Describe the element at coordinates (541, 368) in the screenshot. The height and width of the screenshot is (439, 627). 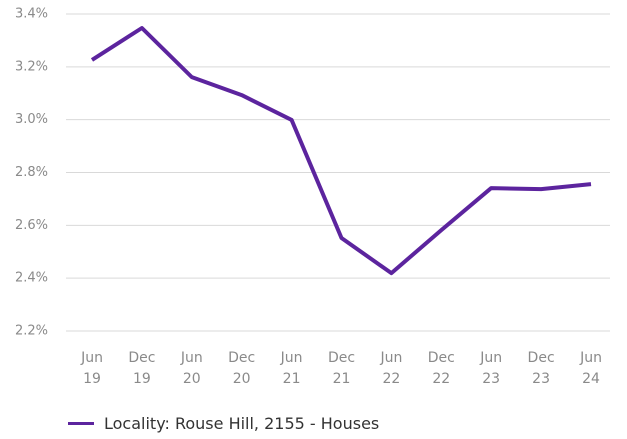
I see `x-tick-label: Dec 23` at that location.